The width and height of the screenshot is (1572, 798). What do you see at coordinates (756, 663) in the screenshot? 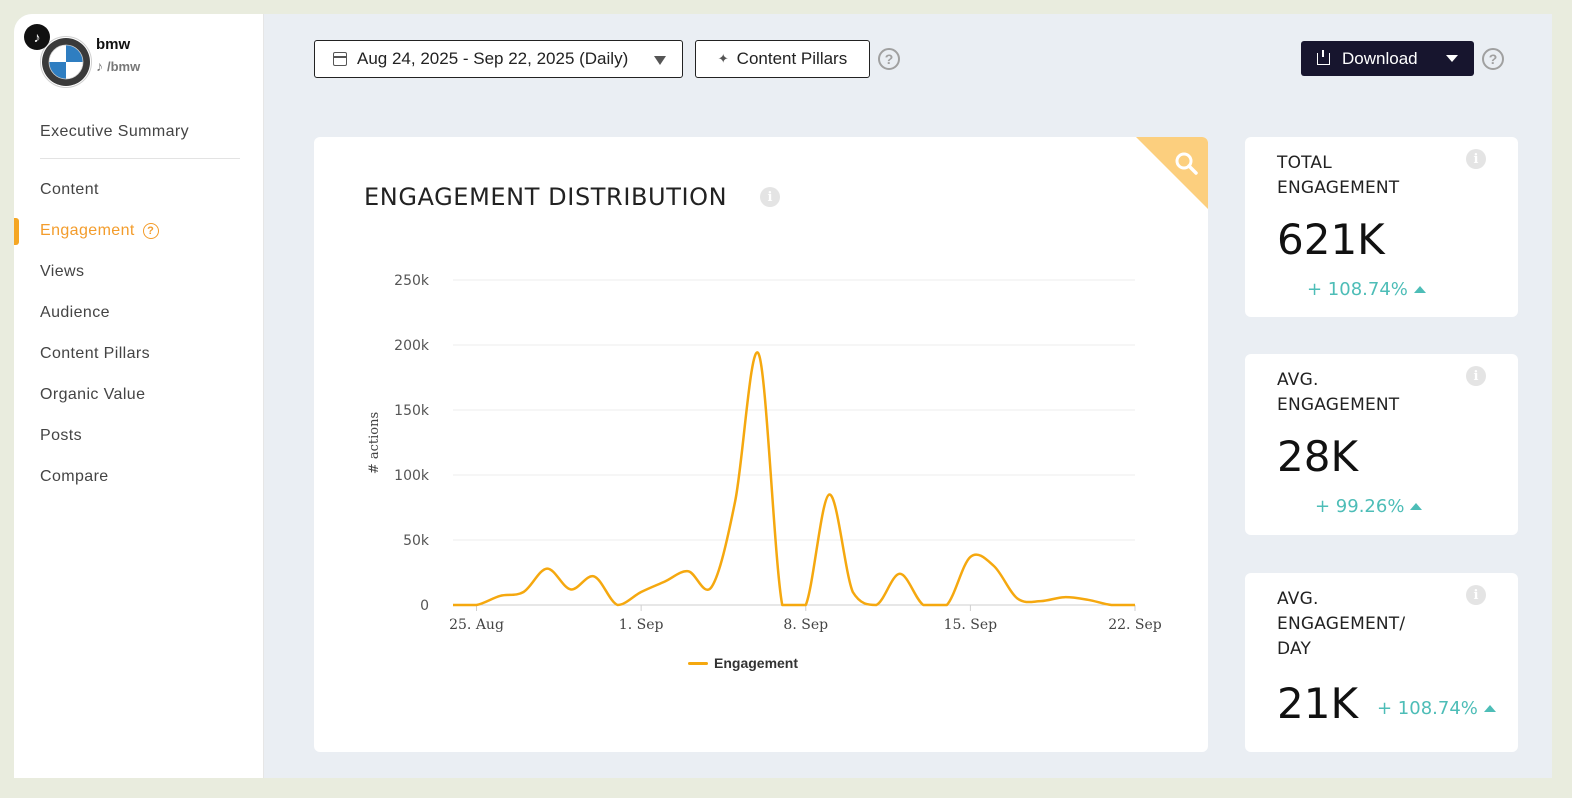
I see `legend-label: Engagement` at bounding box center [756, 663].